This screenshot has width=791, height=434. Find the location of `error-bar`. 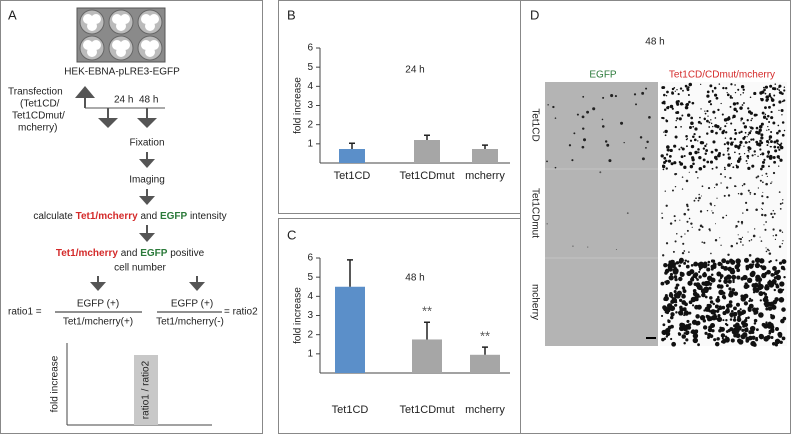

error-bar is located at coordinates (485, 350).